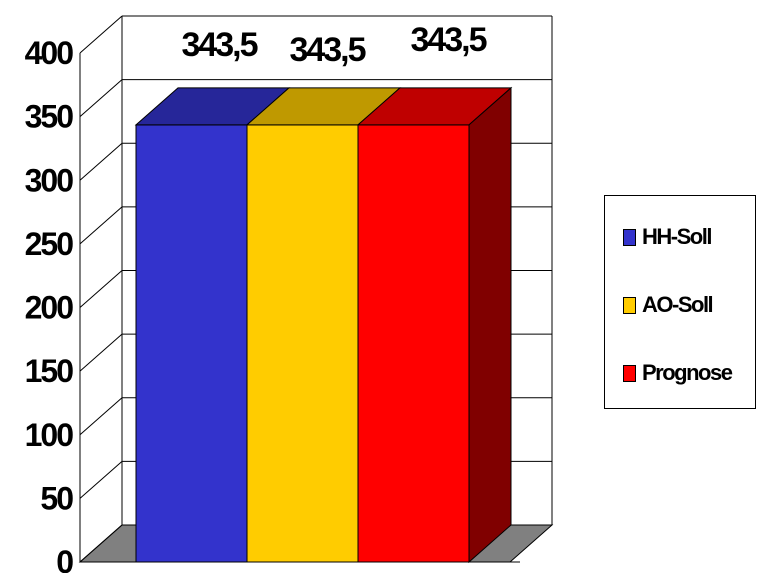 The width and height of the screenshot is (771, 573). I want to click on y-axis-ticks: 0 50 100 150 200 250 300 350 400, so click(50, 304).